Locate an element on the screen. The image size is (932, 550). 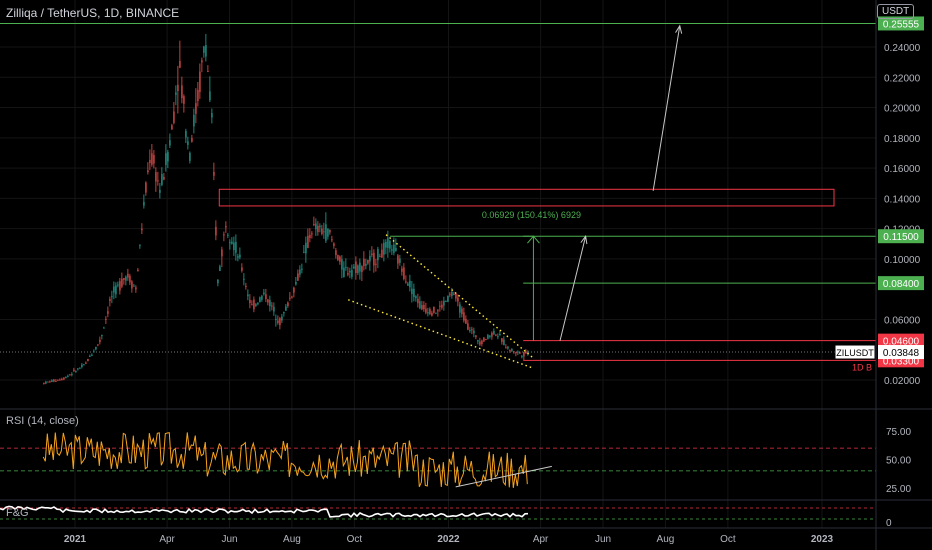
rsi-tick-label: 50.00 is located at coordinates (898, 461).